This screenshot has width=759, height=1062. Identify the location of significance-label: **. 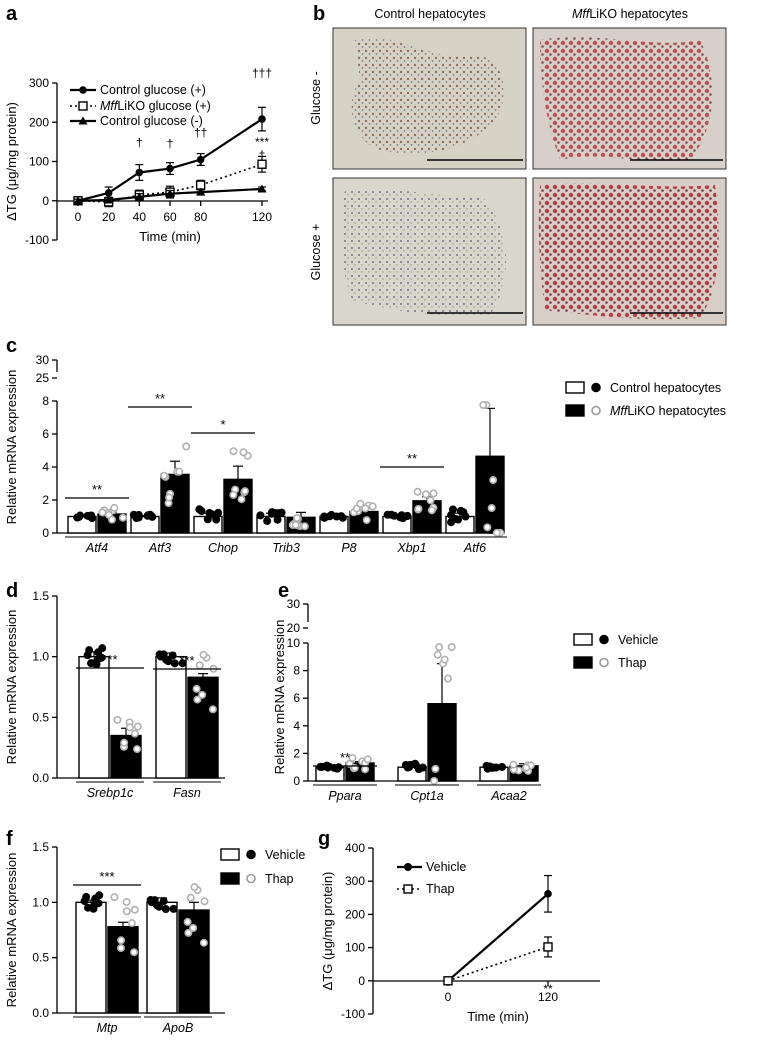
(412, 458).